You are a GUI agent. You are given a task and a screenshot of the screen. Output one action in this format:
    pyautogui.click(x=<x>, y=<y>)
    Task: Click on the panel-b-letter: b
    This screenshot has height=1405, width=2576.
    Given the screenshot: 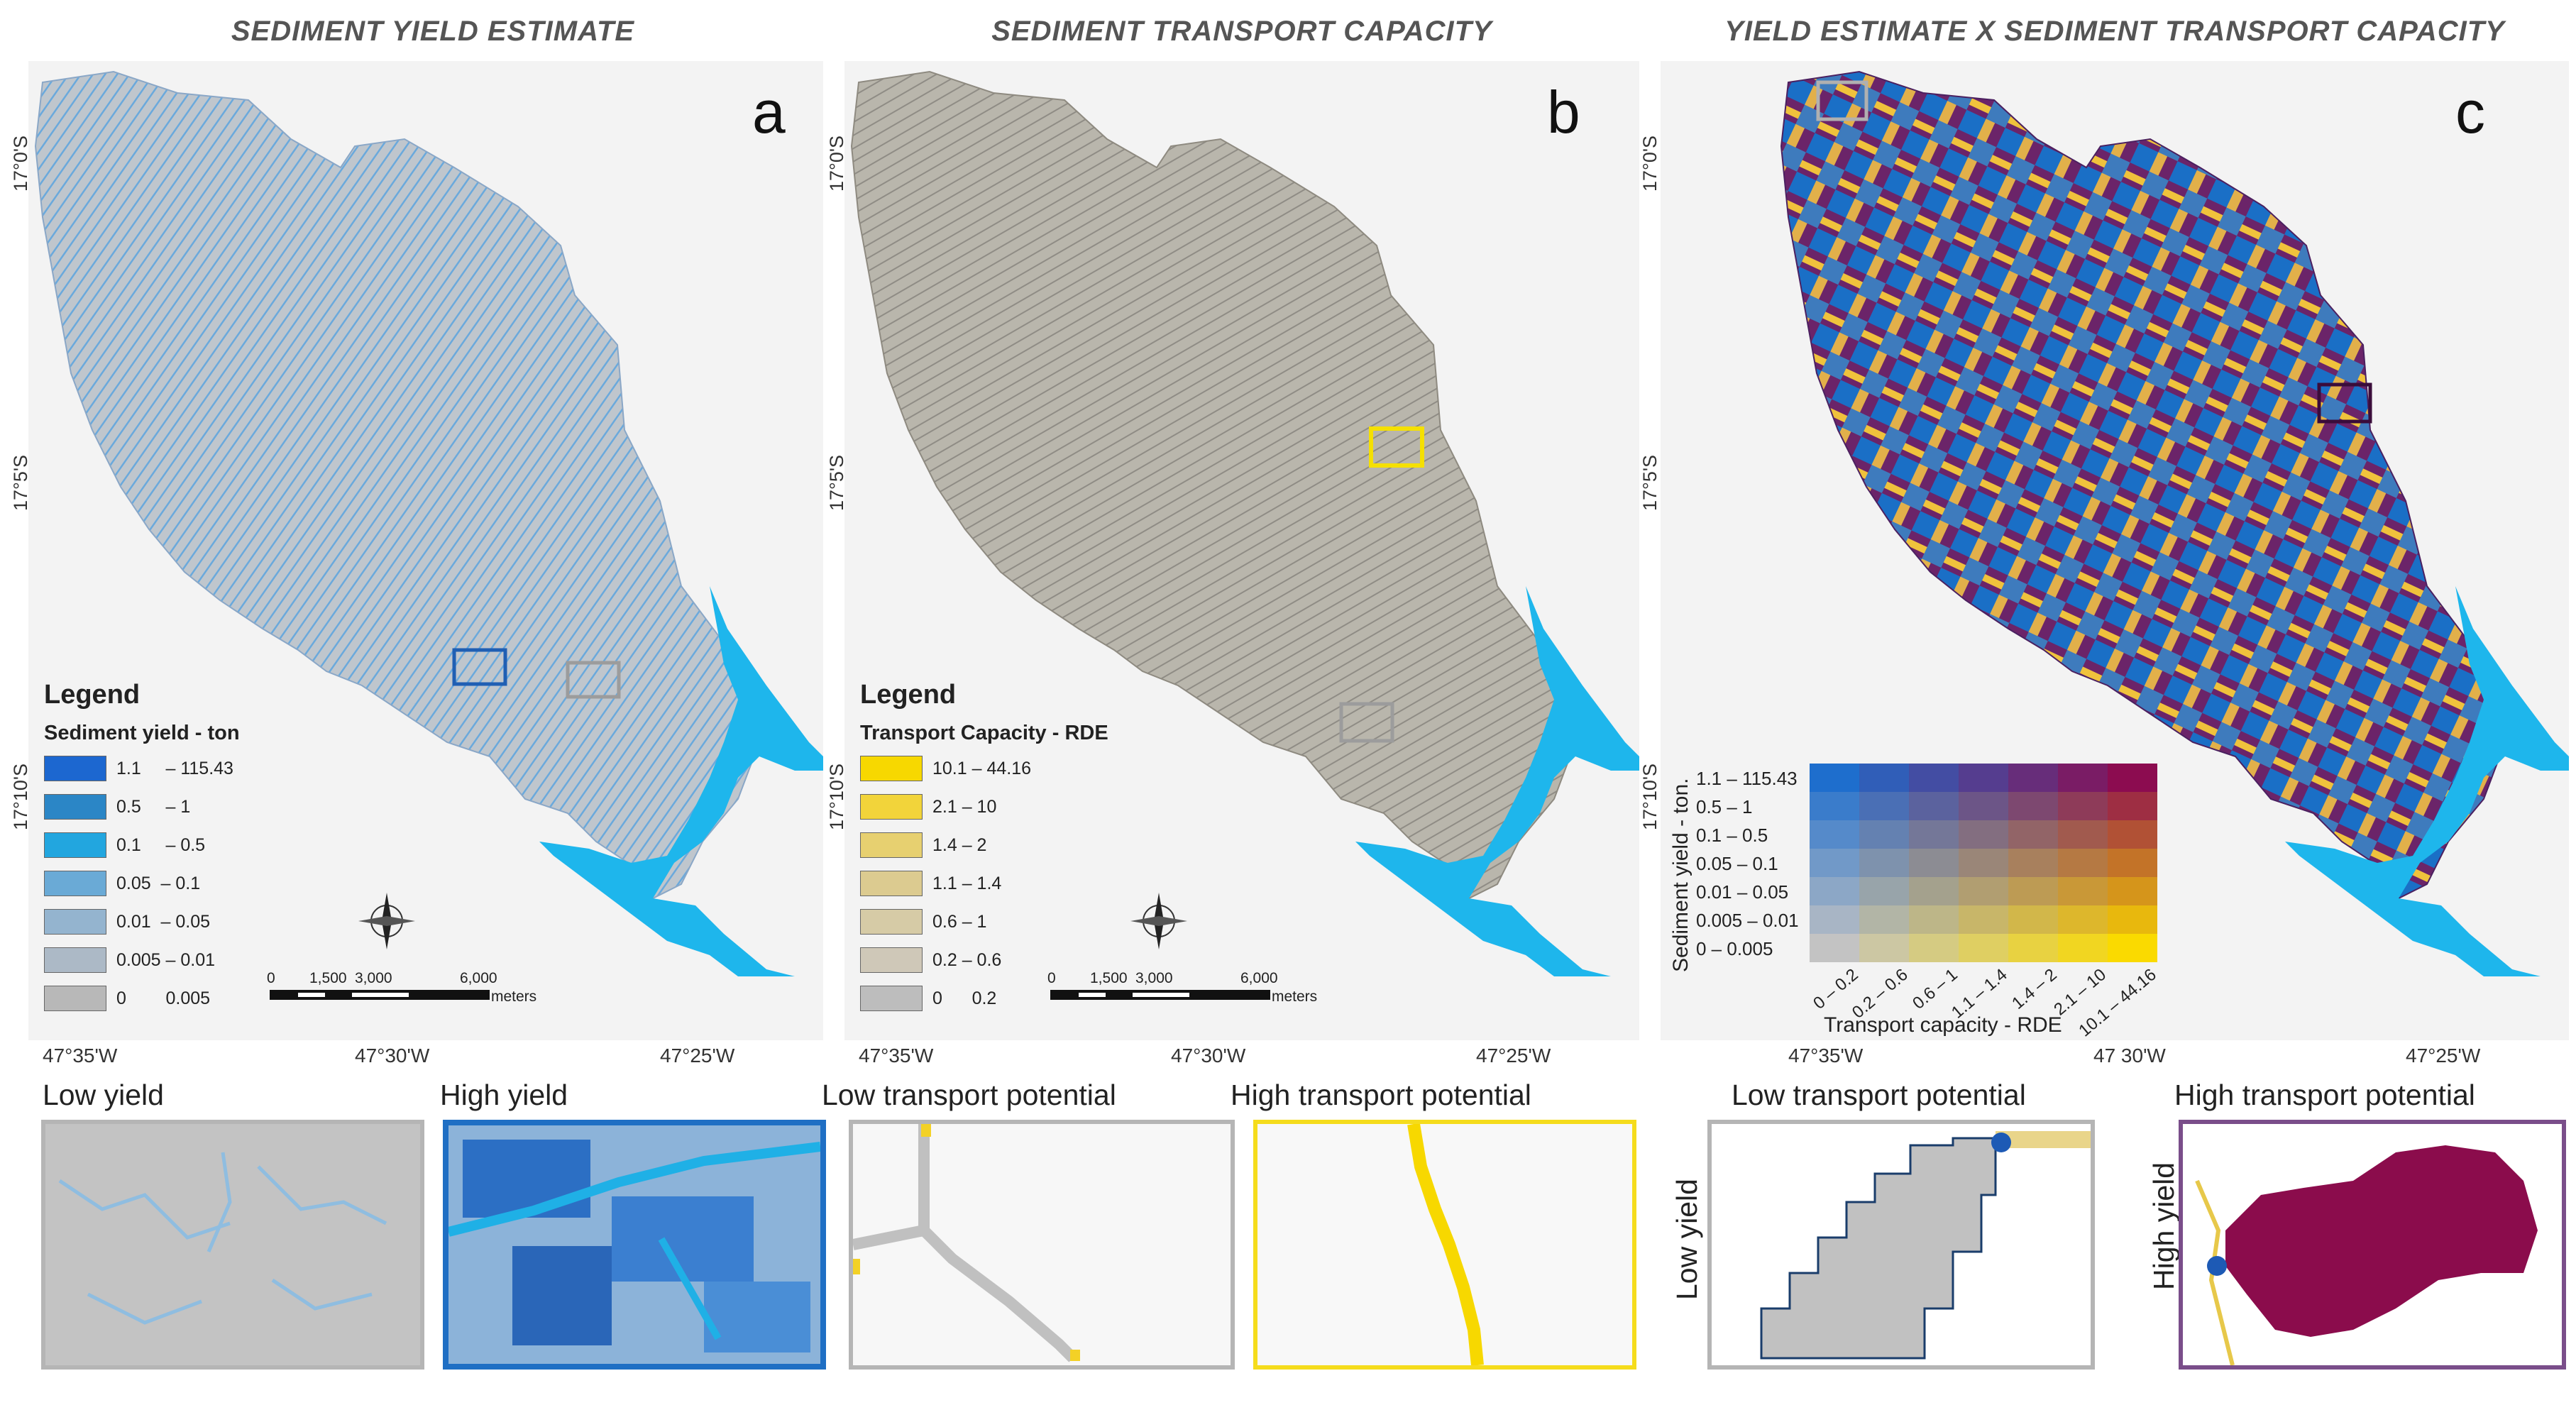 What is the action you would take?
    pyautogui.click(x=1563, y=112)
    